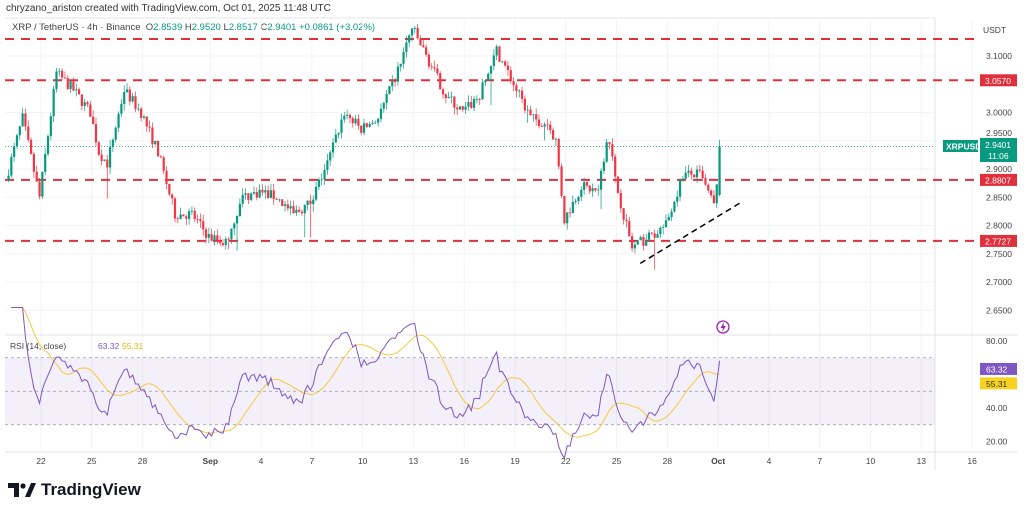 This screenshot has width=1024, height=510. Describe the element at coordinates (133, 346) in the screenshot. I see `rsi-legend-ma: 55.31` at that location.